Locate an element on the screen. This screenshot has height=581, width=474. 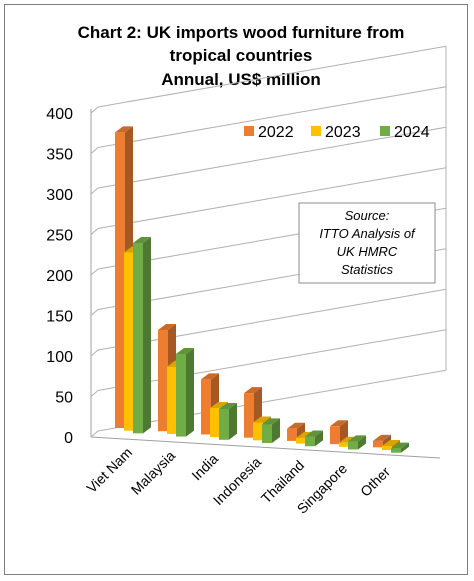
y-tick-label: 300 is located at coordinates (59, 195).